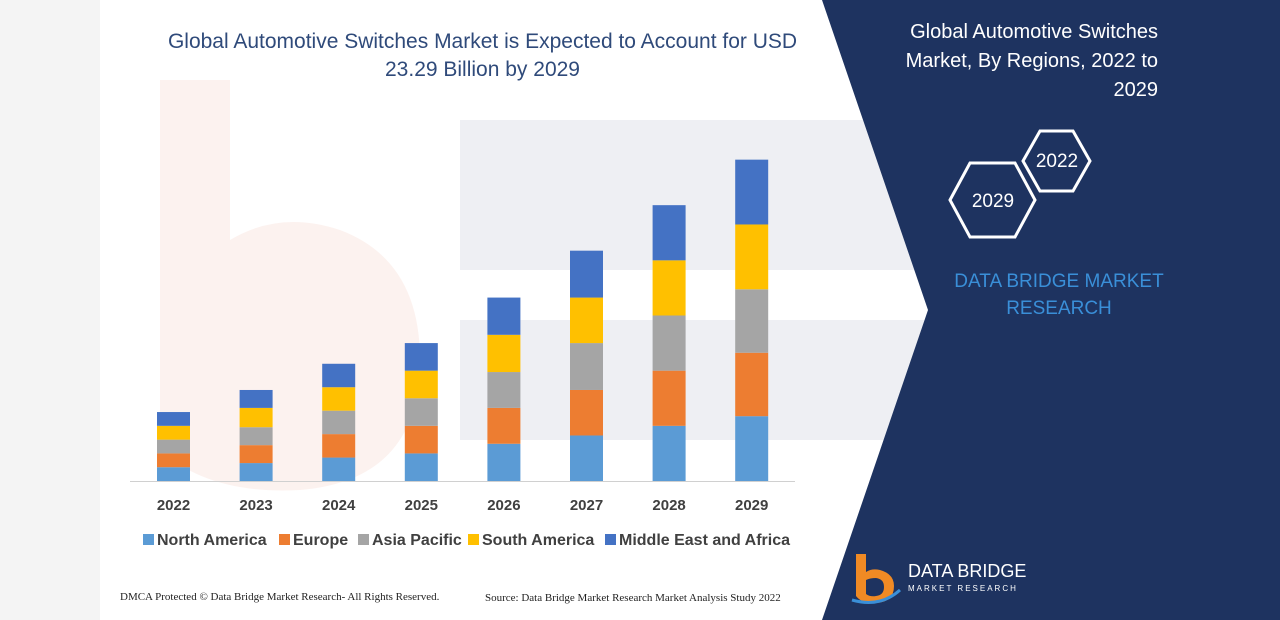  I want to click on bar-2027-south-america, so click(586, 320).